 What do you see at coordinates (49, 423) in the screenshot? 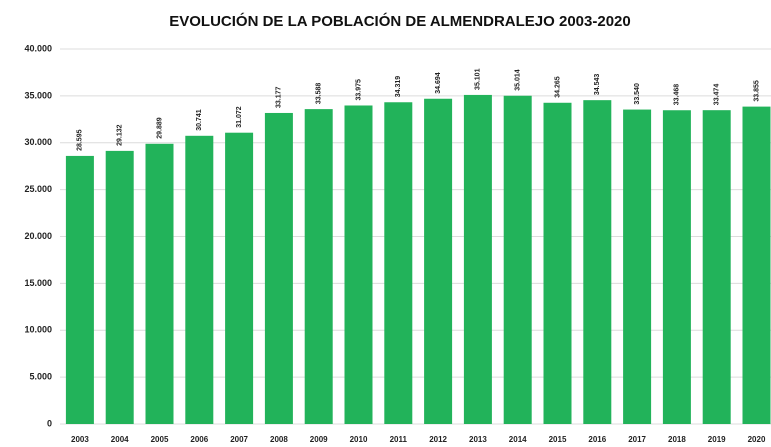
I see `y-tick-label: 0` at bounding box center [49, 423].